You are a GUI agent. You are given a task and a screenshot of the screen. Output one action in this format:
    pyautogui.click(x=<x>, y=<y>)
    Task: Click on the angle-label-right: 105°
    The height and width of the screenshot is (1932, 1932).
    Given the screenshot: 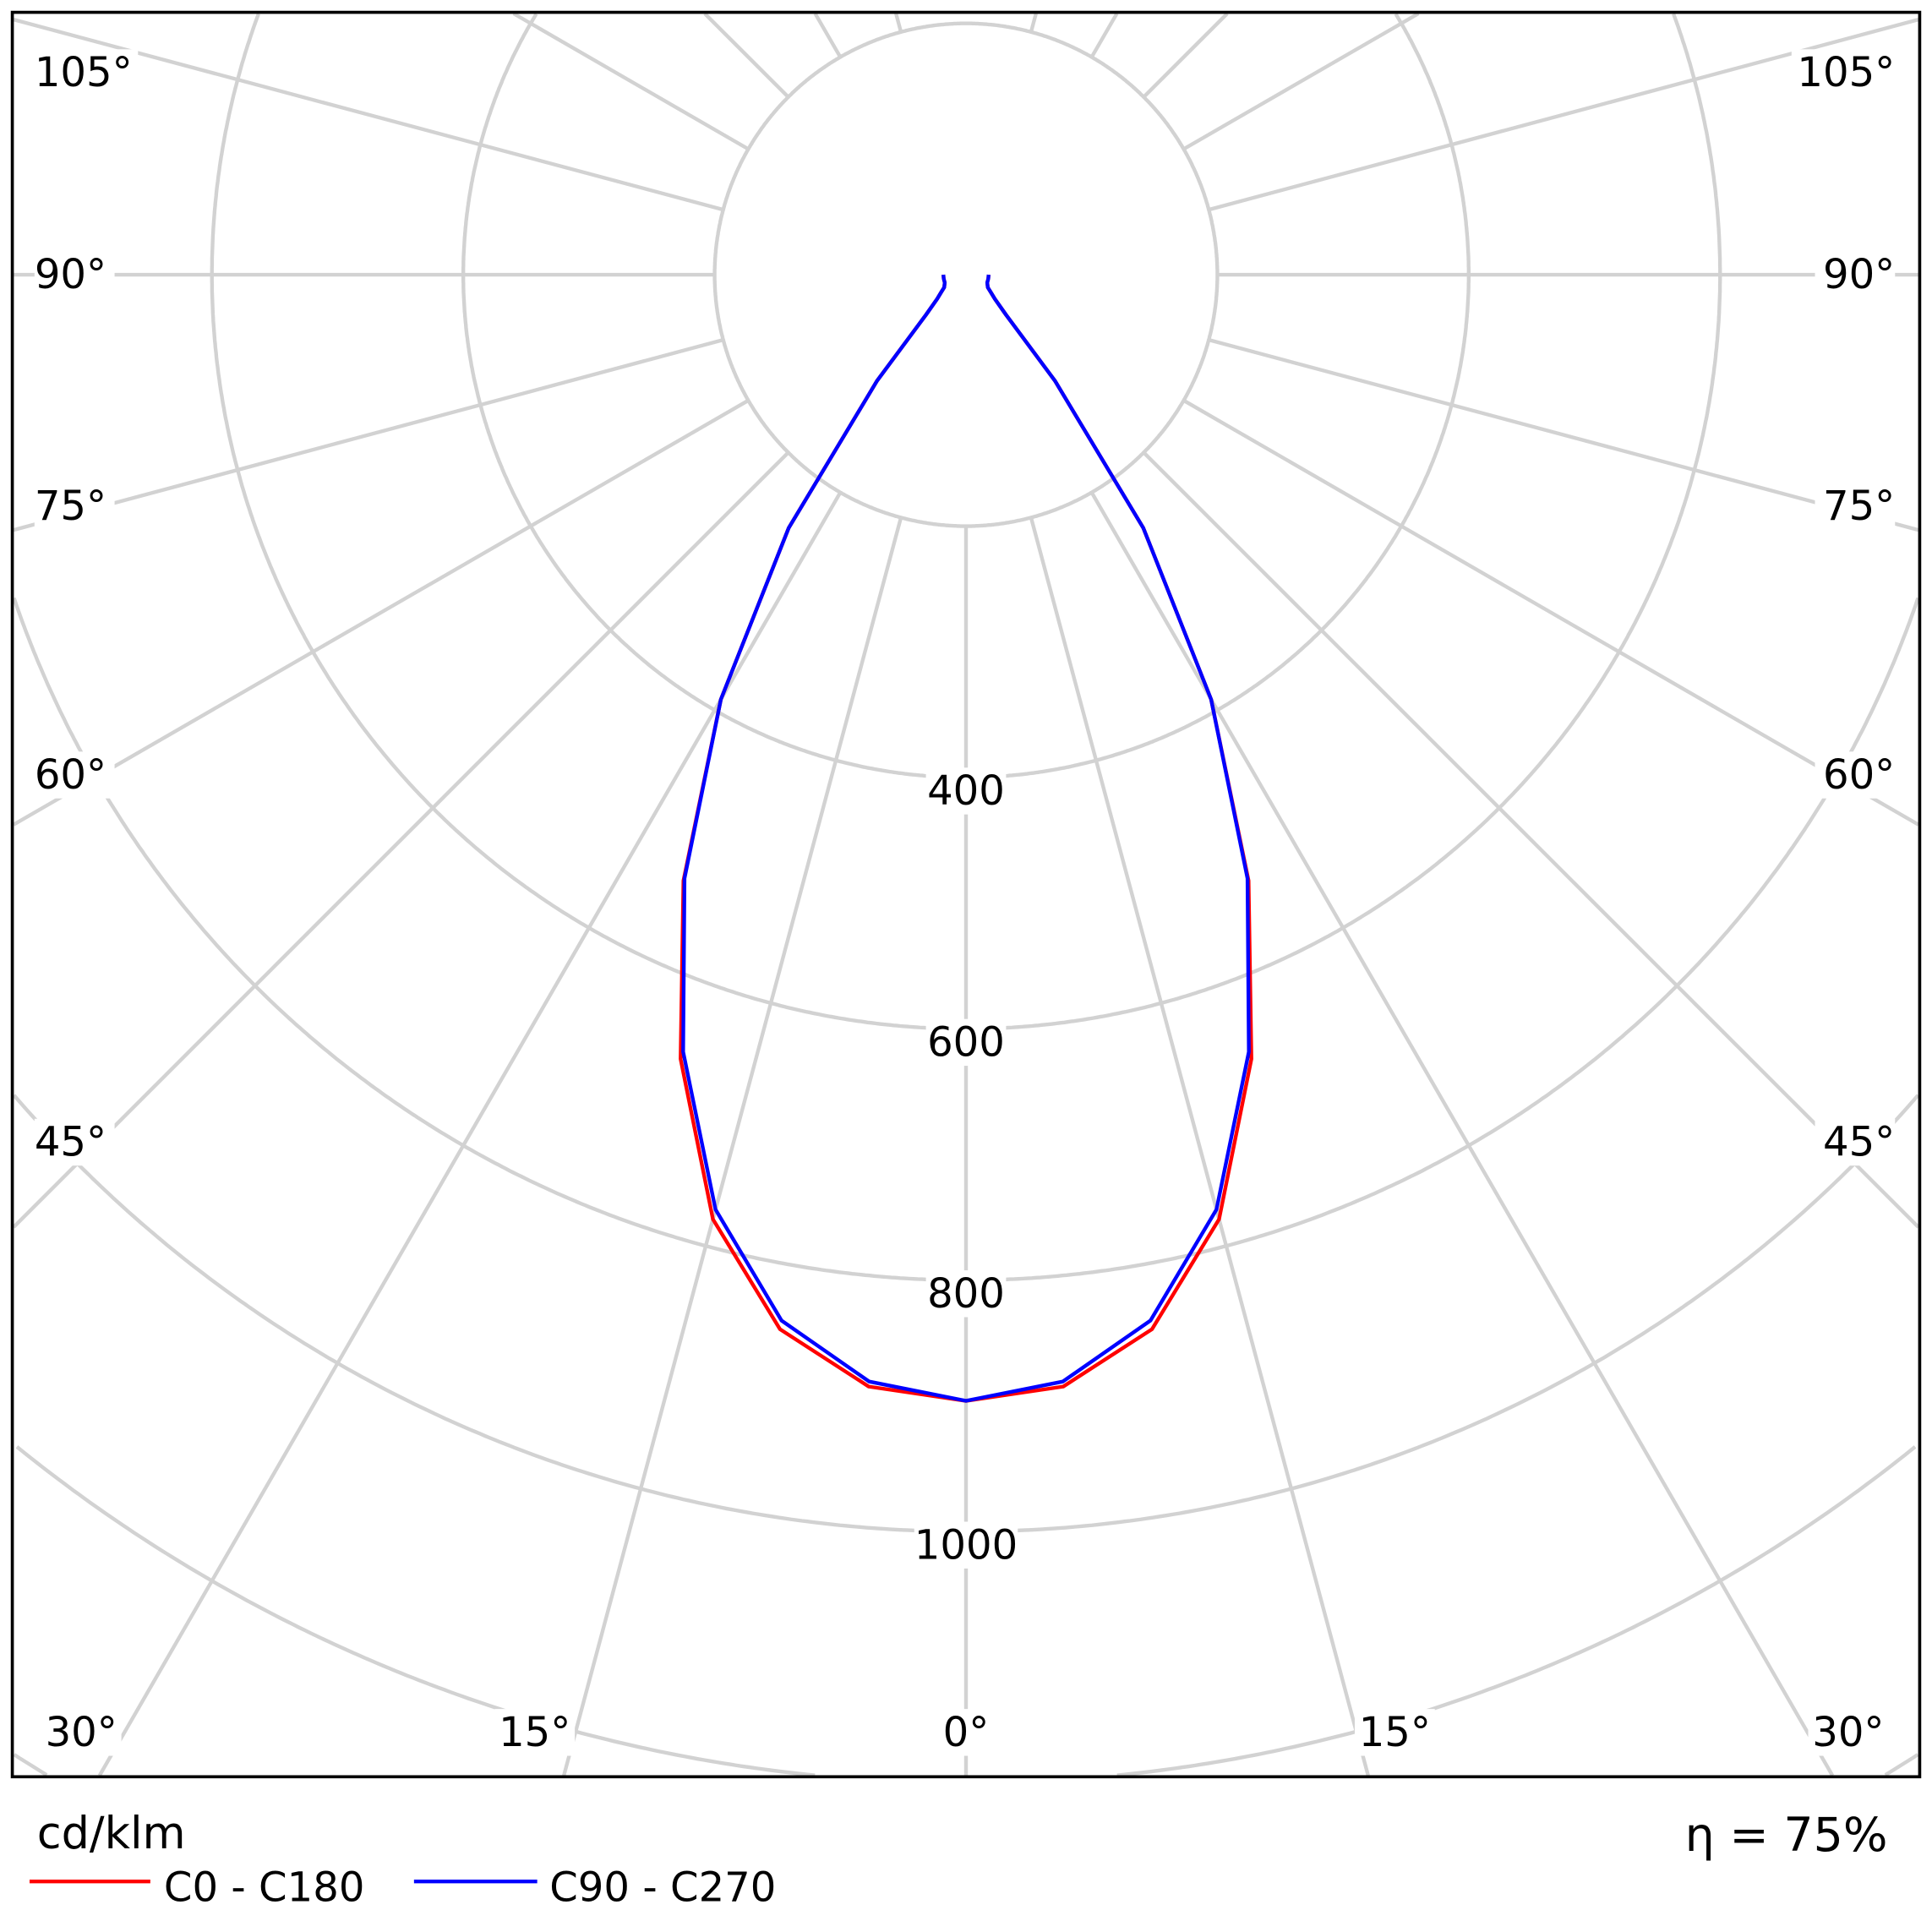 What is the action you would take?
    pyautogui.click(x=1846, y=72)
    